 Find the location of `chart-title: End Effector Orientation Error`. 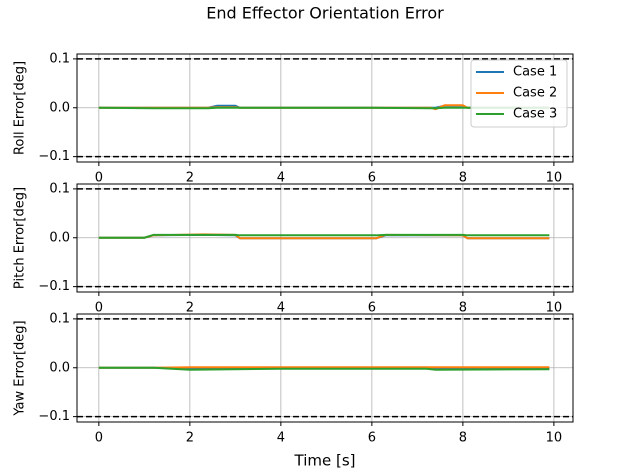

chart-title: End Effector Orientation Error is located at coordinates (325, 13).